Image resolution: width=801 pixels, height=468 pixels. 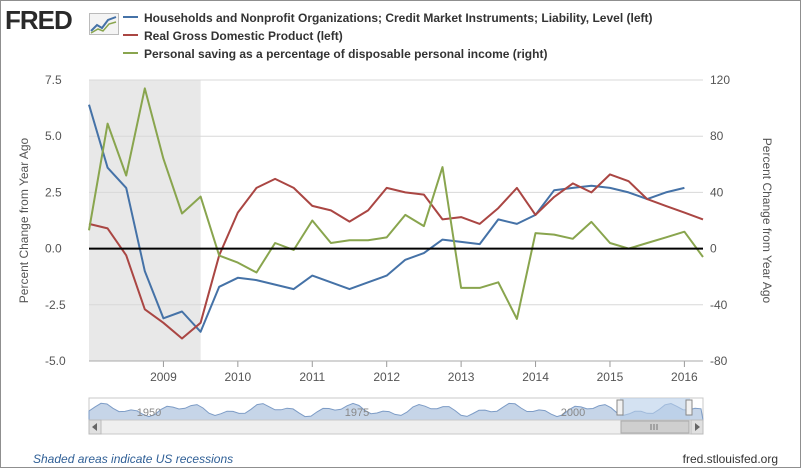 I want to click on x-tick-label: 2010, so click(x=237, y=377).